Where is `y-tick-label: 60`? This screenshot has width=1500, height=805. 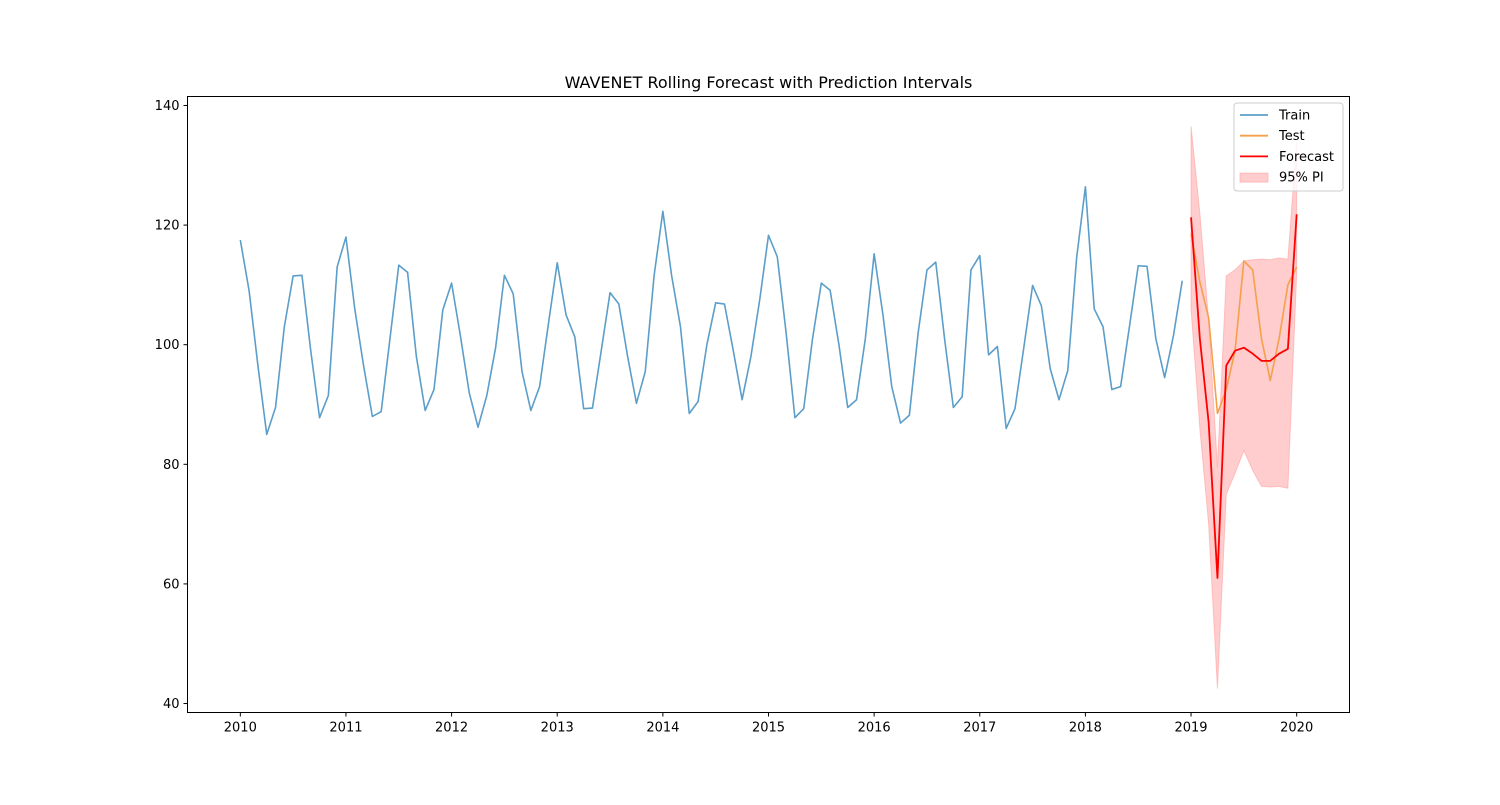 y-tick-label: 60 is located at coordinates (171, 584).